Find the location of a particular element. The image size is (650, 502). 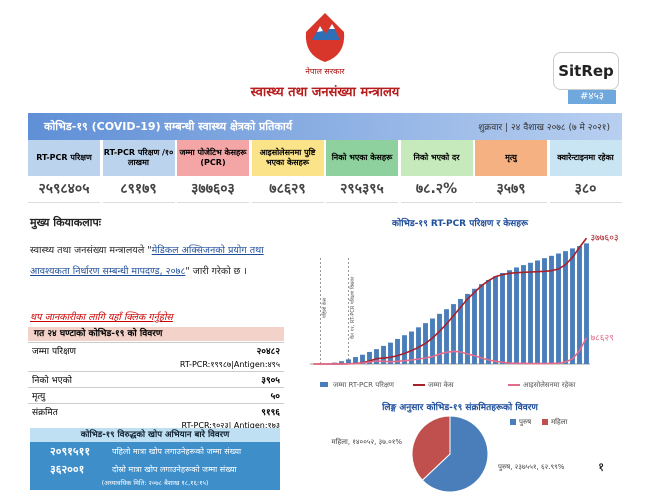

card-value: ७८.२% is located at coordinates (436, 189).